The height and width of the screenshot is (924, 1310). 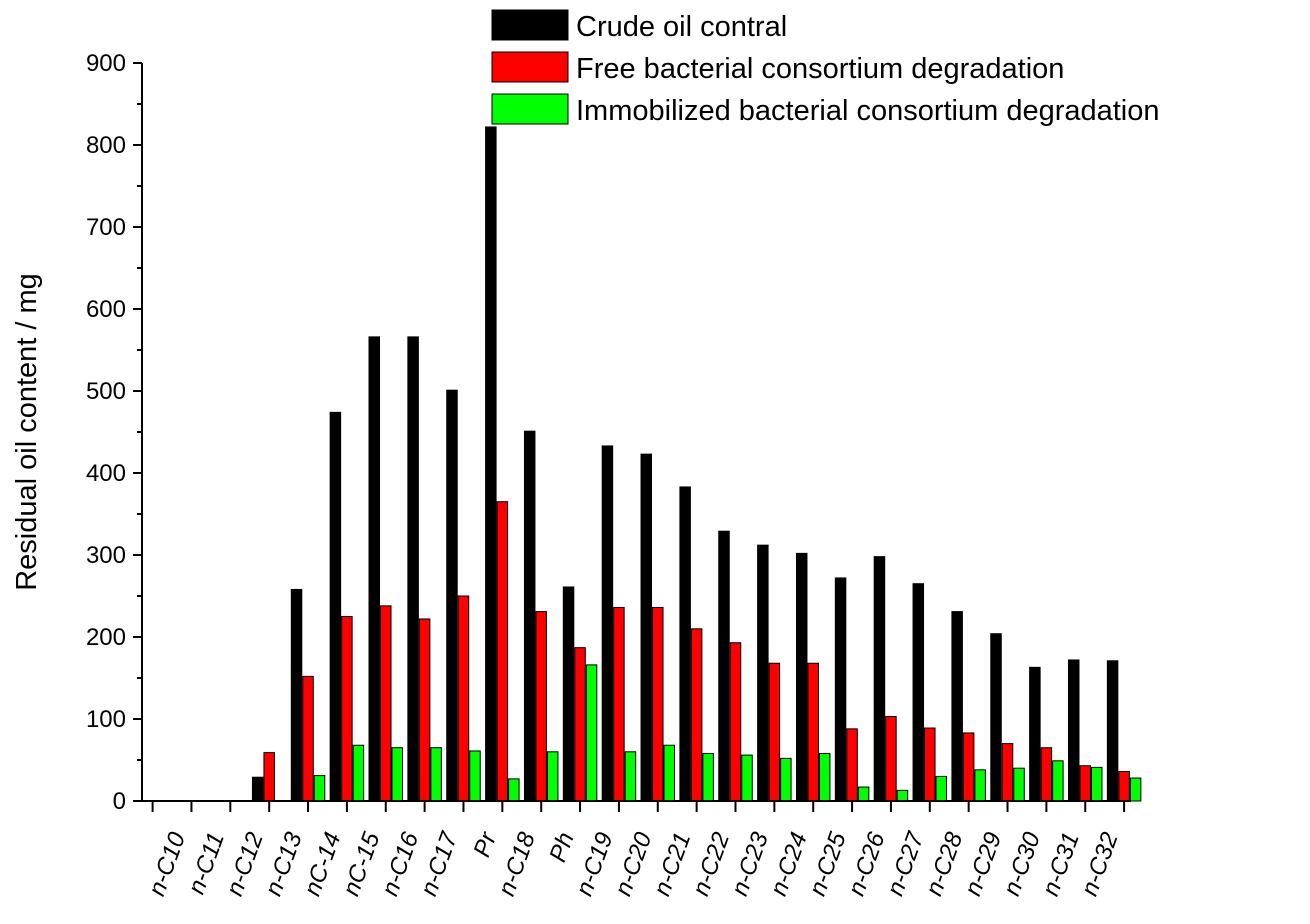 I want to click on y-tick-label: 800, so click(x=106, y=145).